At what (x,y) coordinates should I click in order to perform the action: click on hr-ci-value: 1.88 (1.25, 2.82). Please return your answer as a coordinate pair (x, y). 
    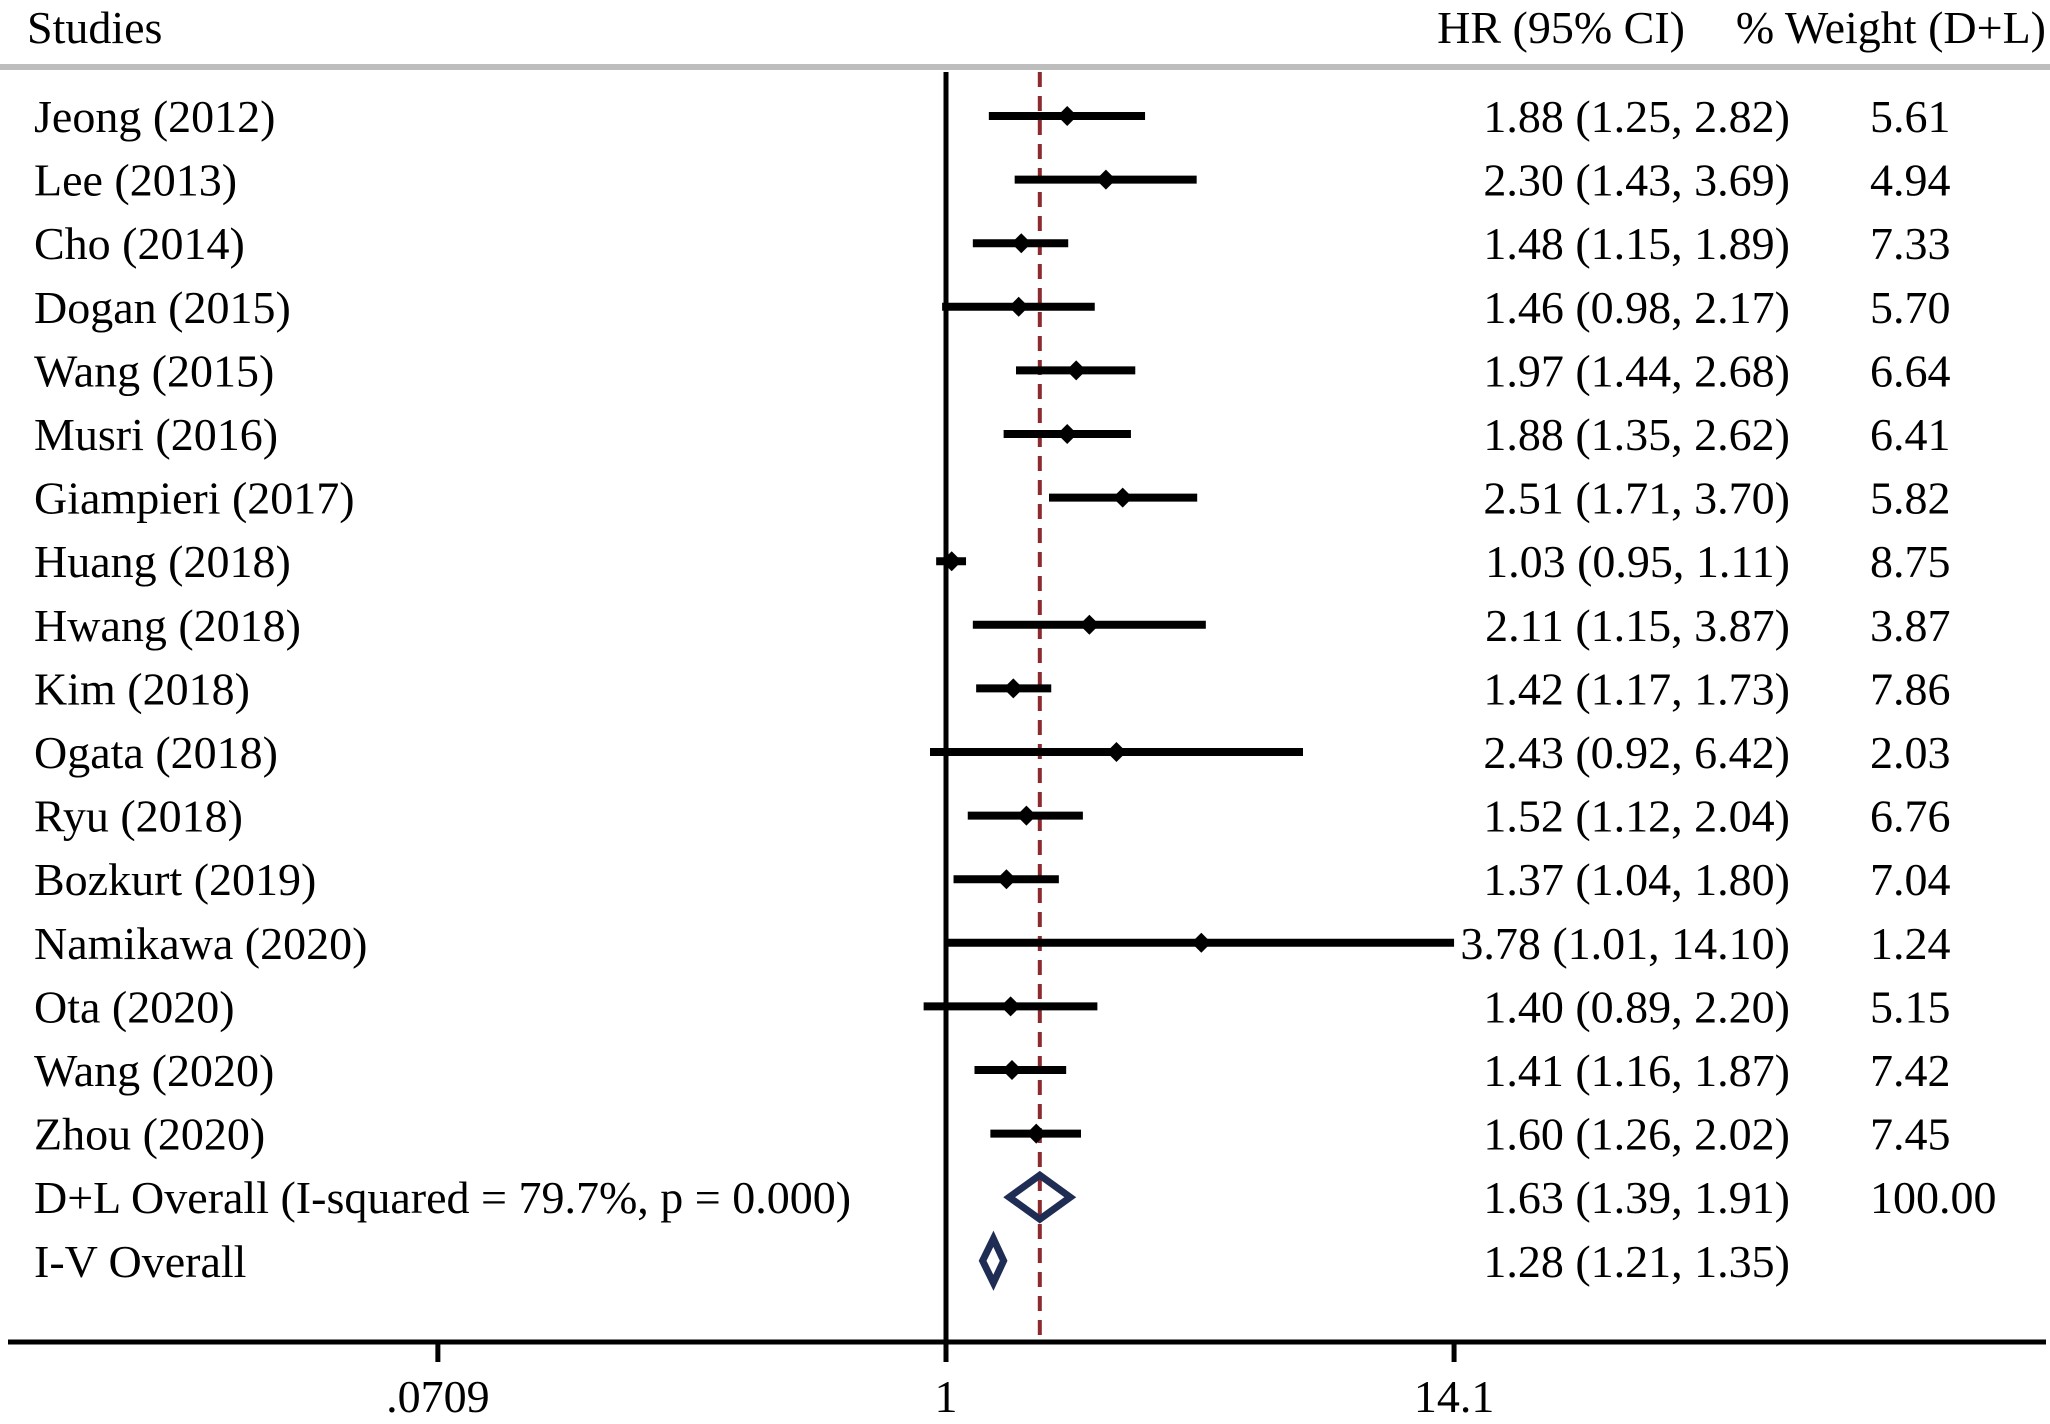
    Looking at the image, I should click on (1636, 116).